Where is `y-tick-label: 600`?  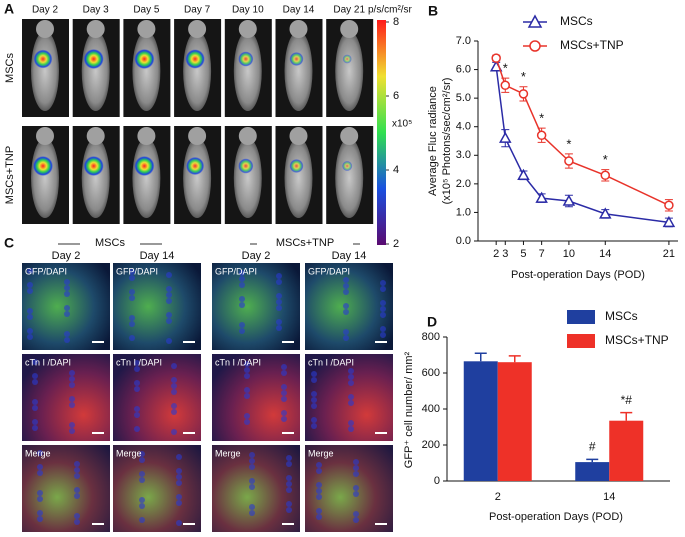 y-tick-label: 600 is located at coordinates (431, 373).